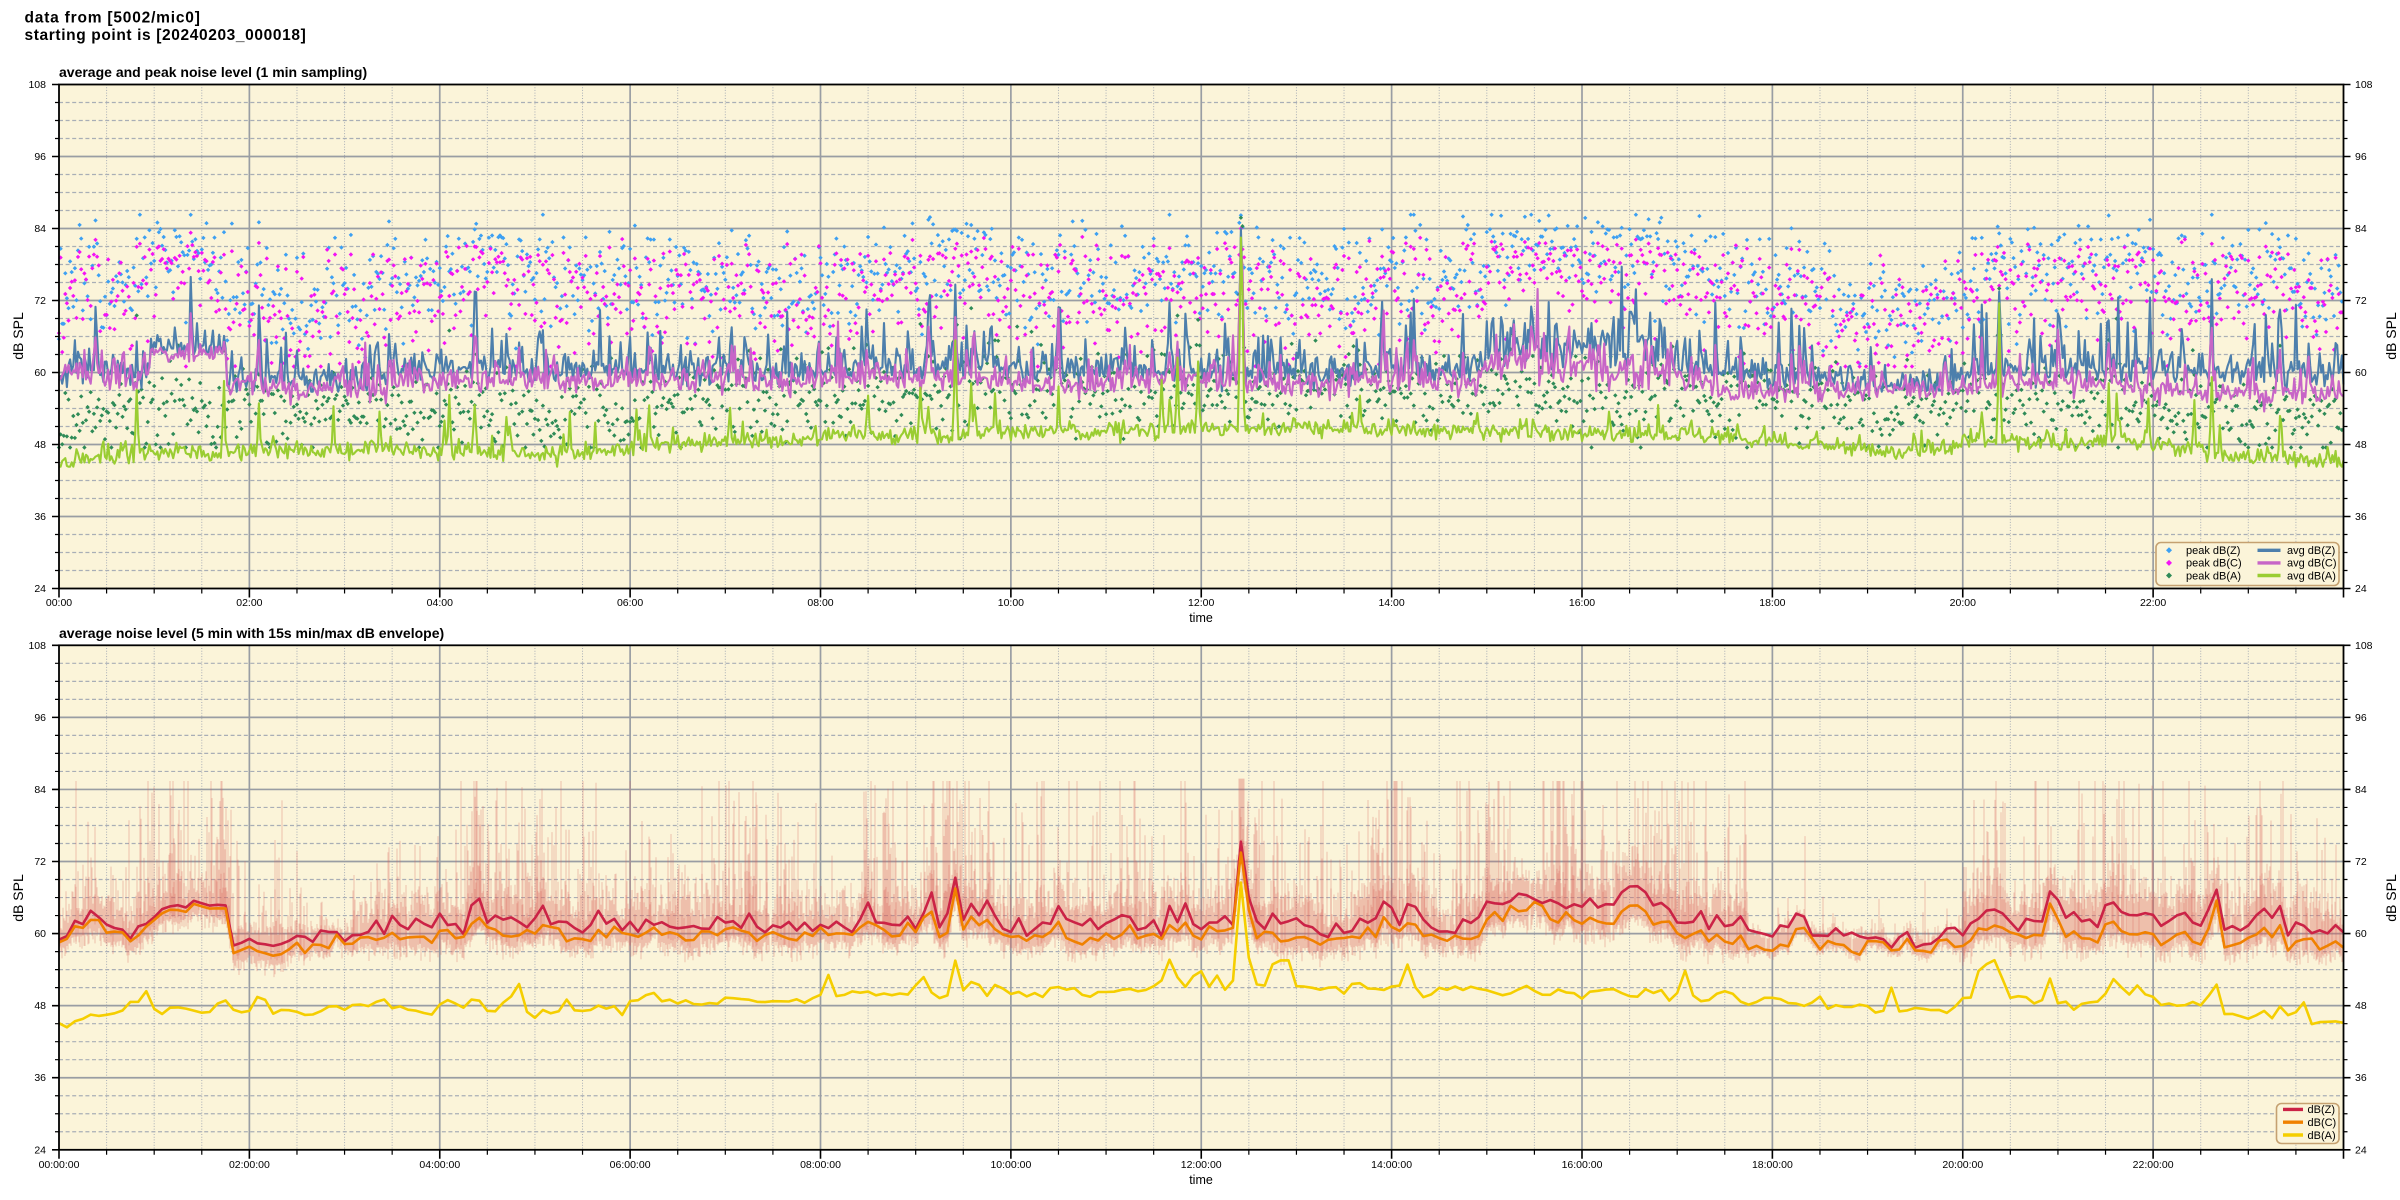 This screenshot has width=2400, height=1200. I want to click on svg-text: 06:00:00, so click(630, 1165).